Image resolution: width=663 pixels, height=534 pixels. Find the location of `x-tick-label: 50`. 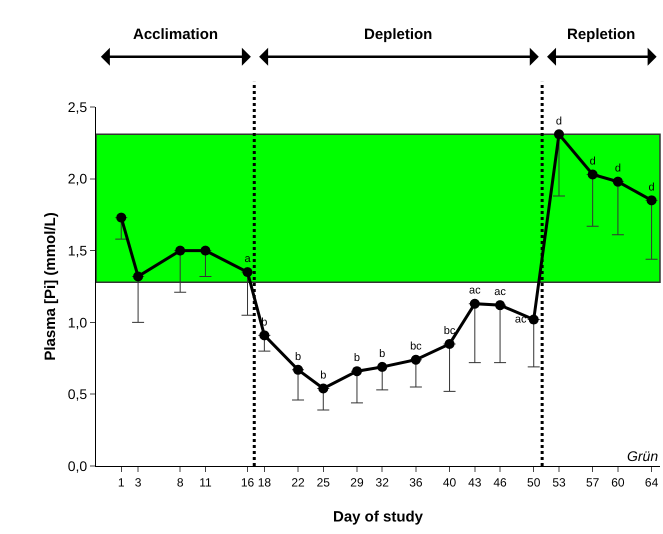

x-tick-label: 50 is located at coordinates (534, 482).